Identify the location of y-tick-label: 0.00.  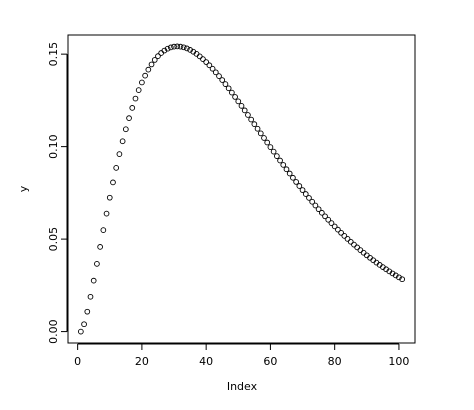
(53, 331).